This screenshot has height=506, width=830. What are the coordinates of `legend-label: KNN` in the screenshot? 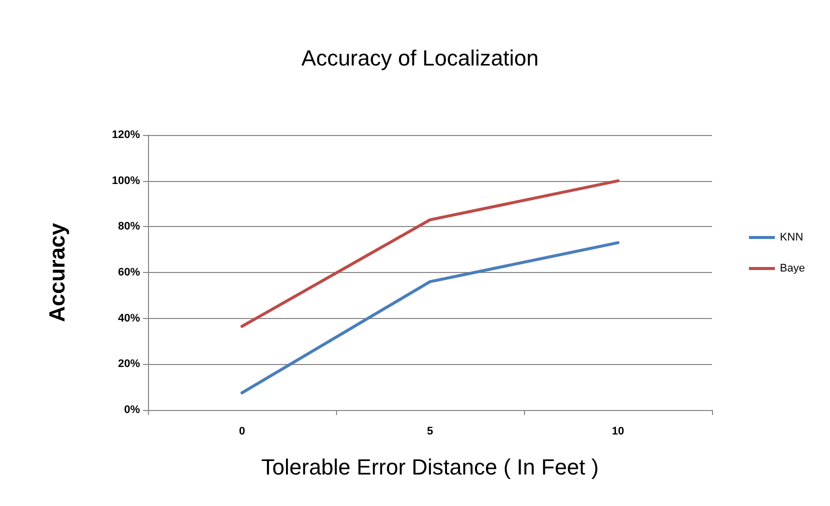 It's located at (792, 238).